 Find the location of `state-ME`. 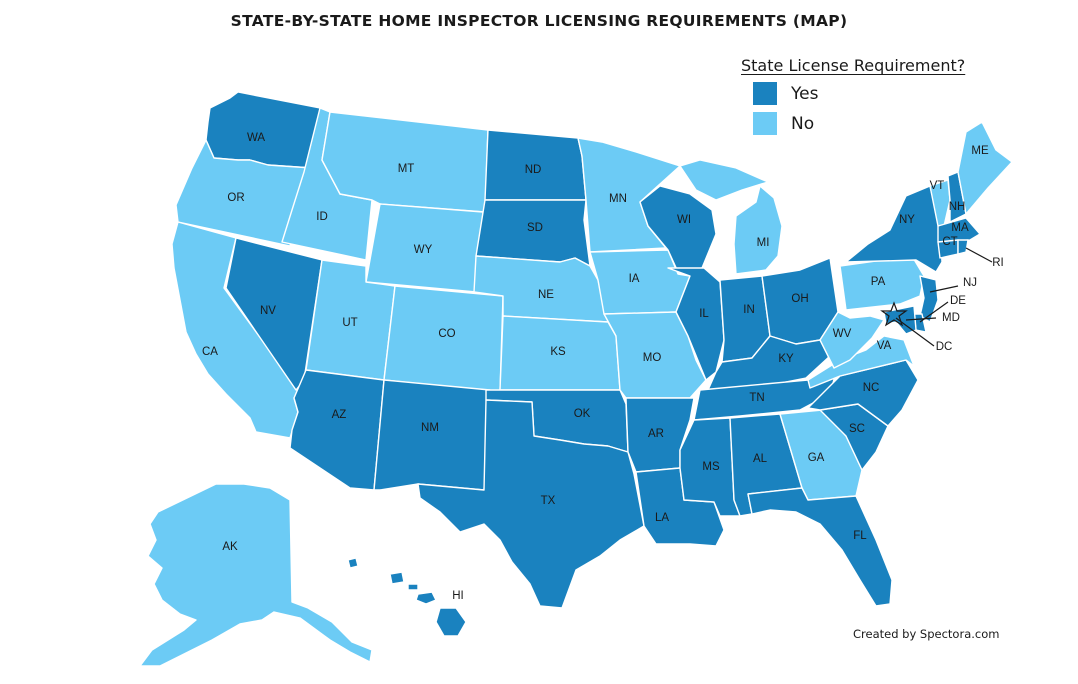

state-ME is located at coordinates (985, 168).